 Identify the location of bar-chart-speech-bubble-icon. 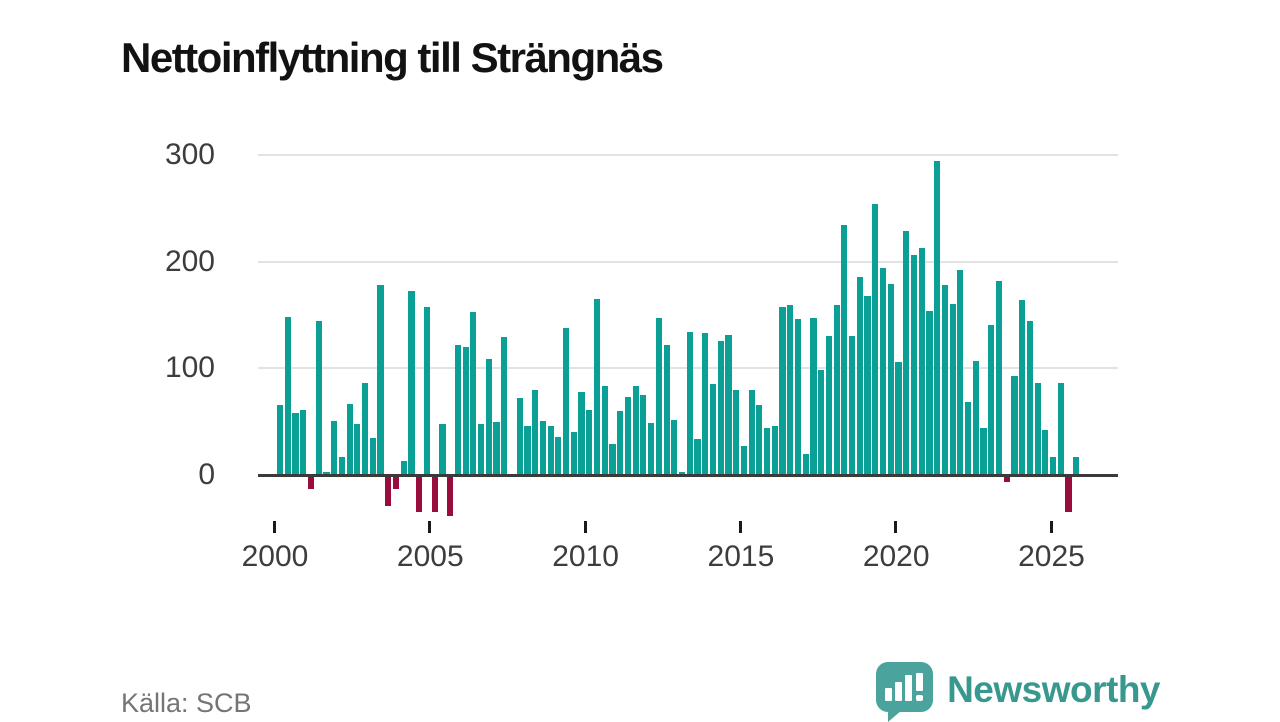
(905, 691).